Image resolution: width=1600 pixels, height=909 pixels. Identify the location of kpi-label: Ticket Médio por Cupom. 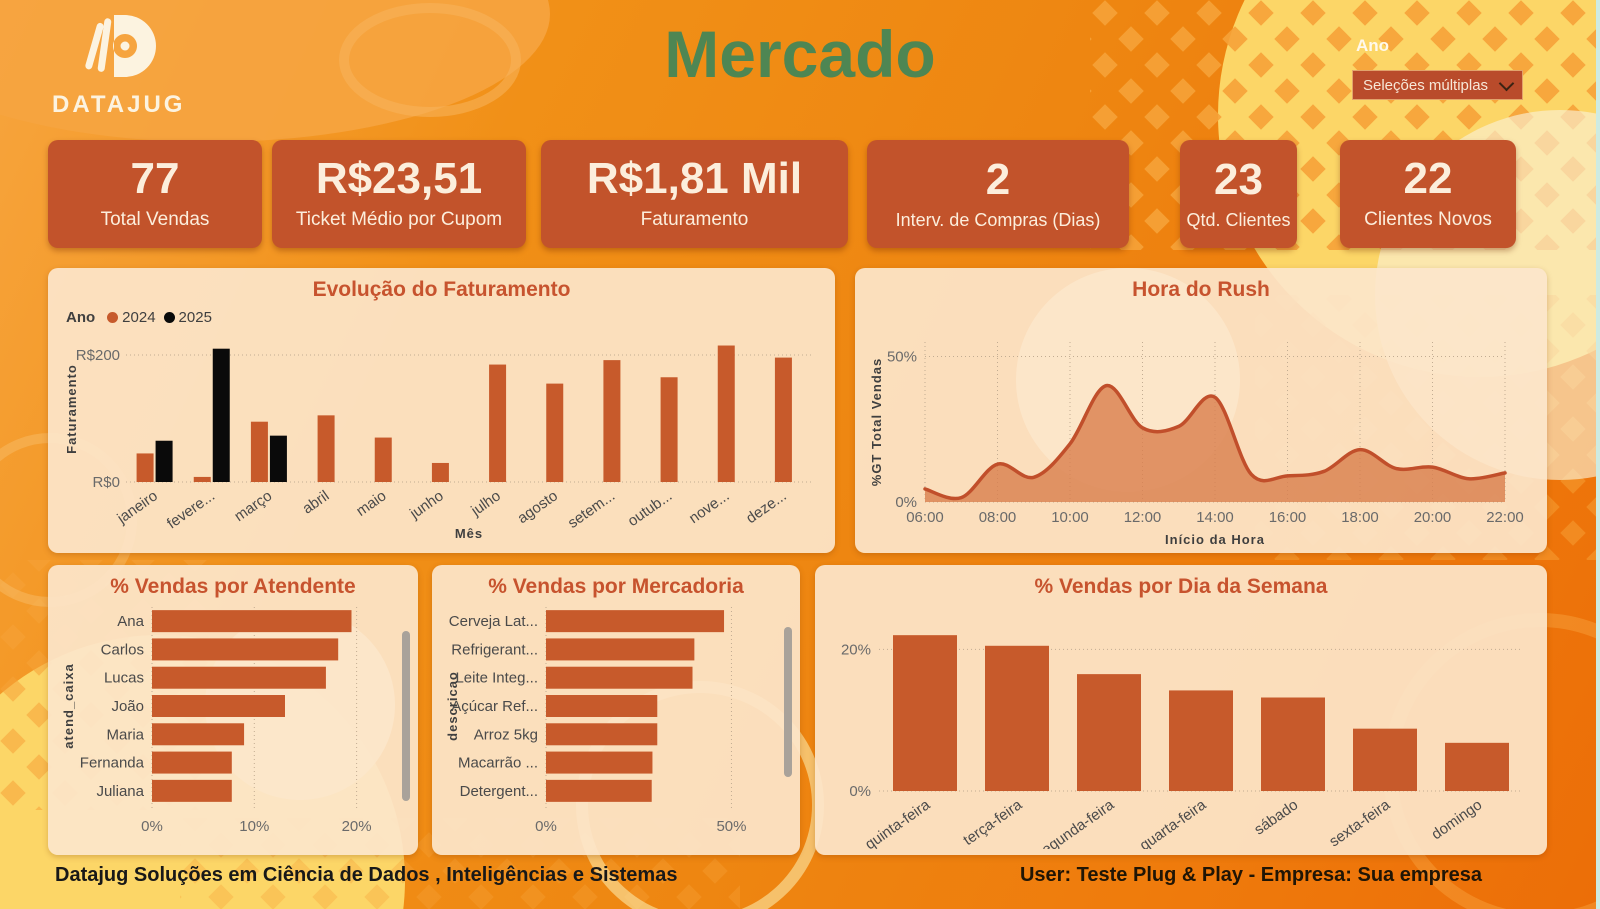
(399, 219).